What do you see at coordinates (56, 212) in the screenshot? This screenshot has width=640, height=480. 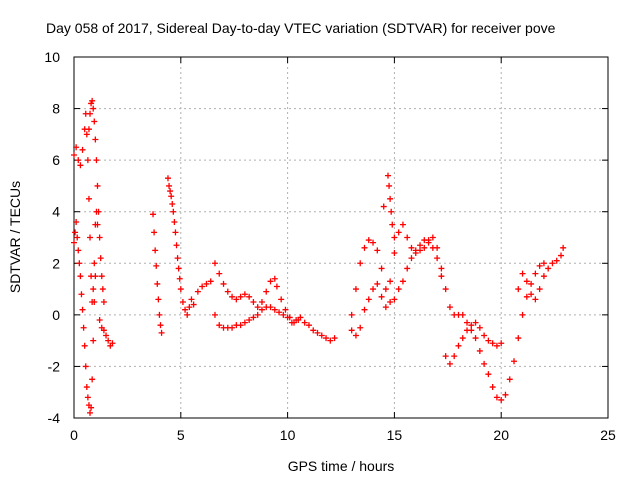 I see `y-tick-label: 4` at bounding box center [56, 212].